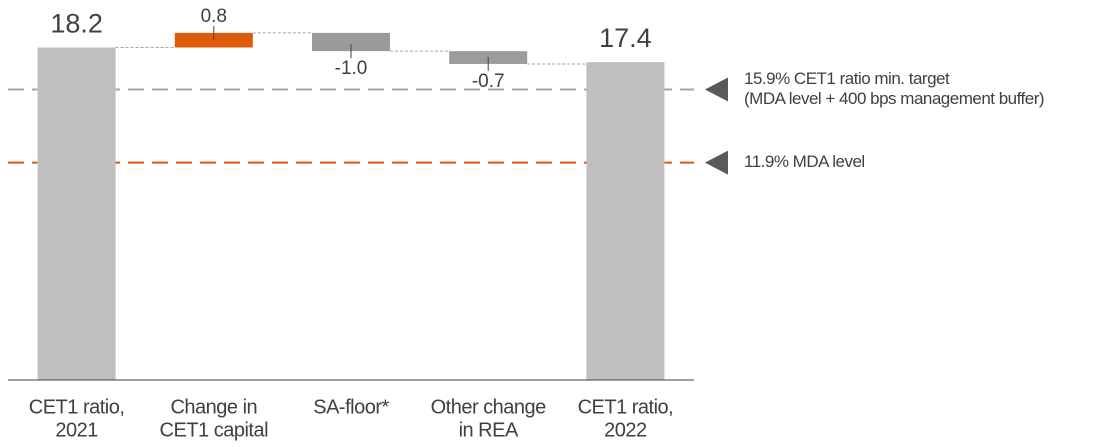  I want to click on reference-label: 11.9% MDA level, so click(804, 161).